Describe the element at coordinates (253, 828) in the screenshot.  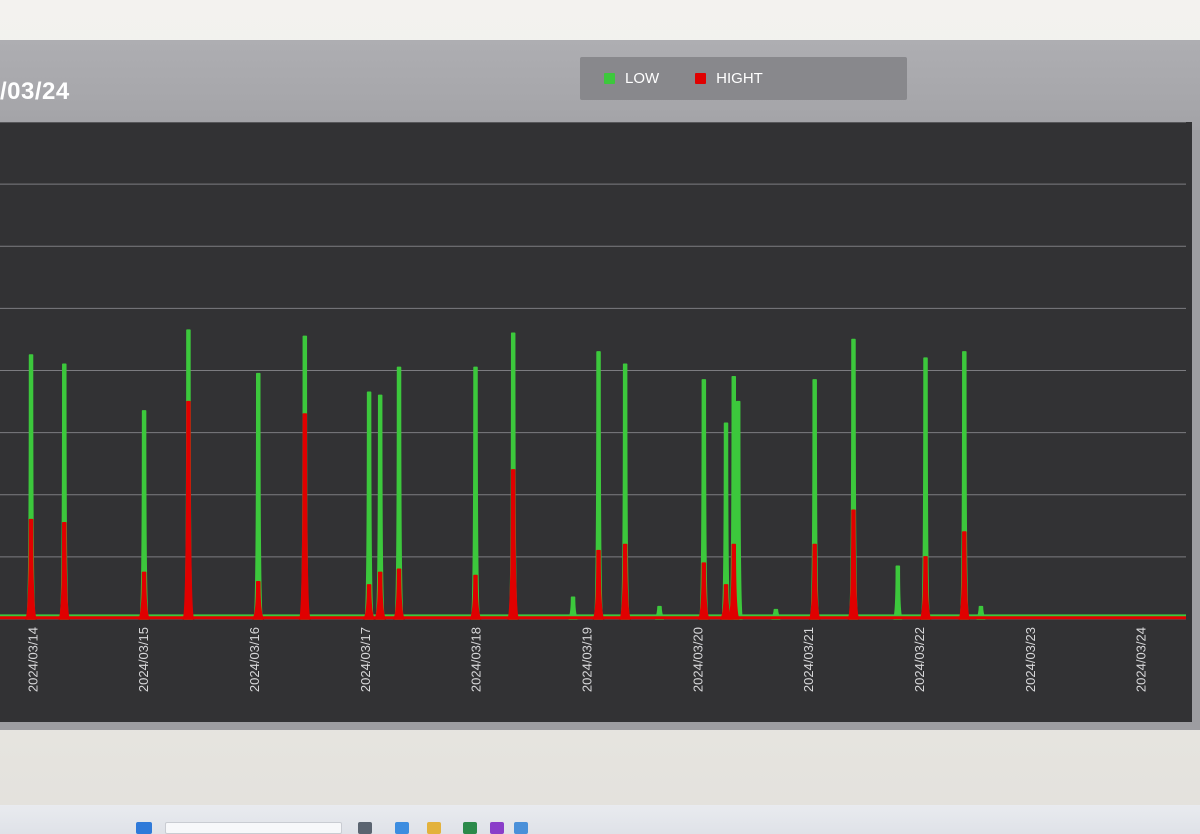
I see `search-box-icon` at that location.